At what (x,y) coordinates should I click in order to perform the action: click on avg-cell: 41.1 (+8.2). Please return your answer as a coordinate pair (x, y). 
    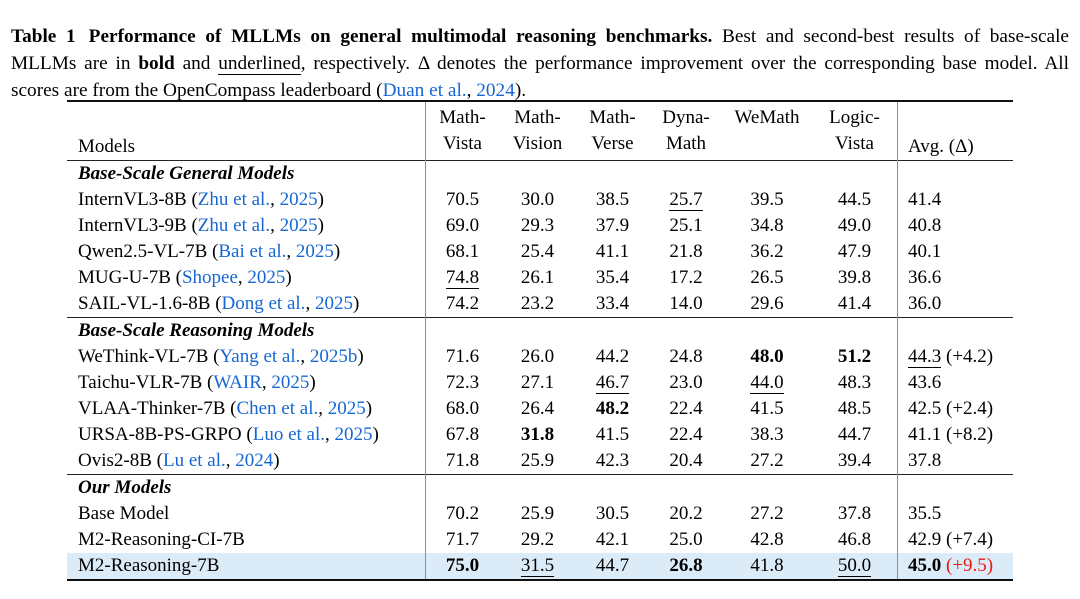
    Looking at the image, I should click on (955, 435).